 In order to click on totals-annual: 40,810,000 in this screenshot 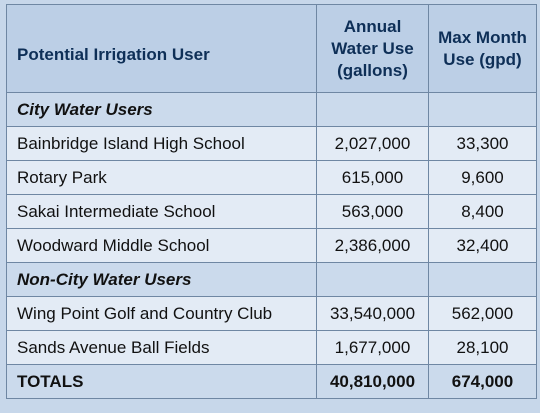, I will do `click(372, 381)`.